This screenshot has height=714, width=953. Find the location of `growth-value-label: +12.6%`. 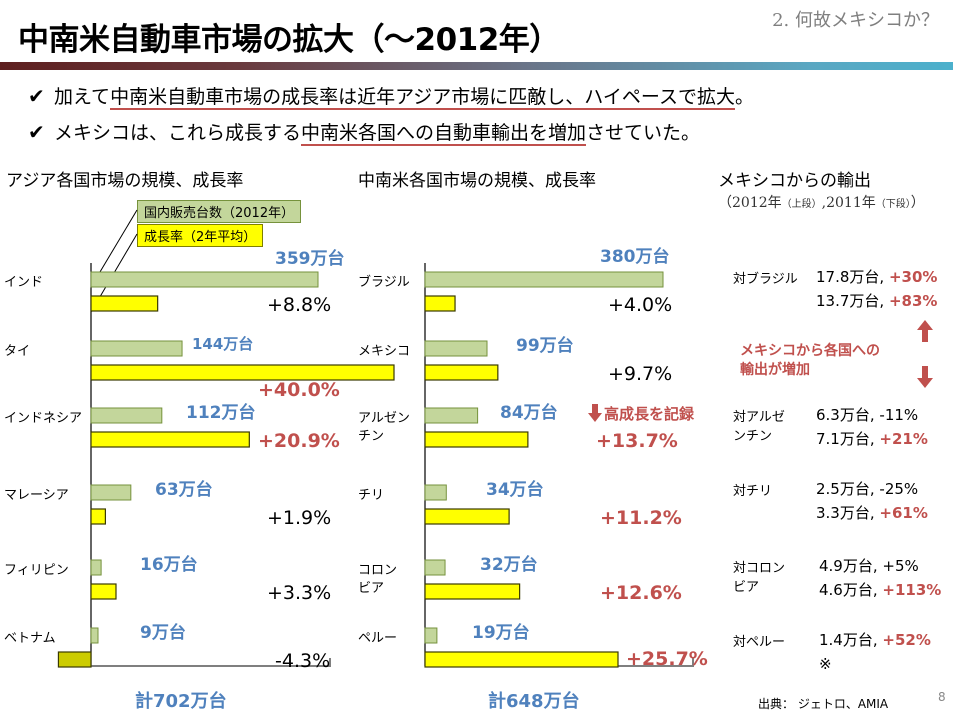

growth-value-label: +12.6% is located at coordinates (641, 593).